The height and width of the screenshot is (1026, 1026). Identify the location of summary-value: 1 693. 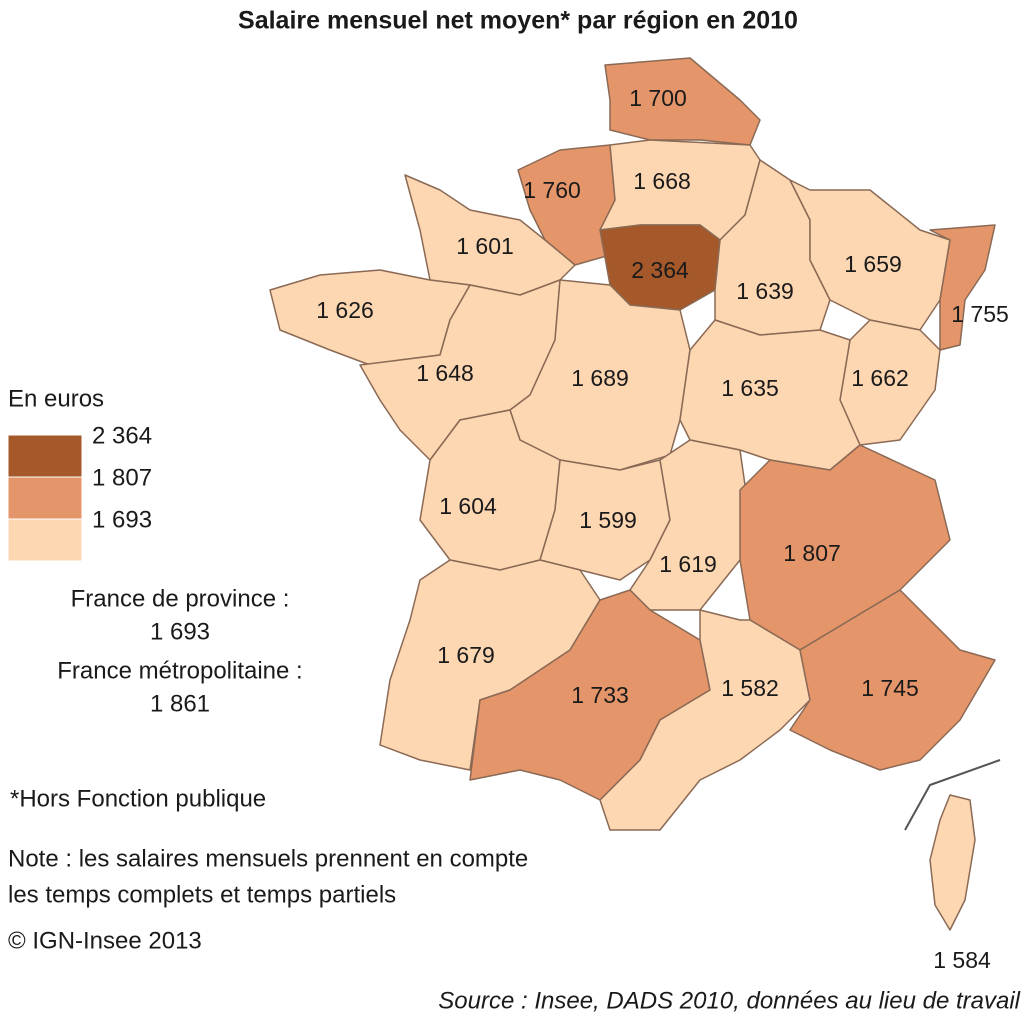
(180, 631).